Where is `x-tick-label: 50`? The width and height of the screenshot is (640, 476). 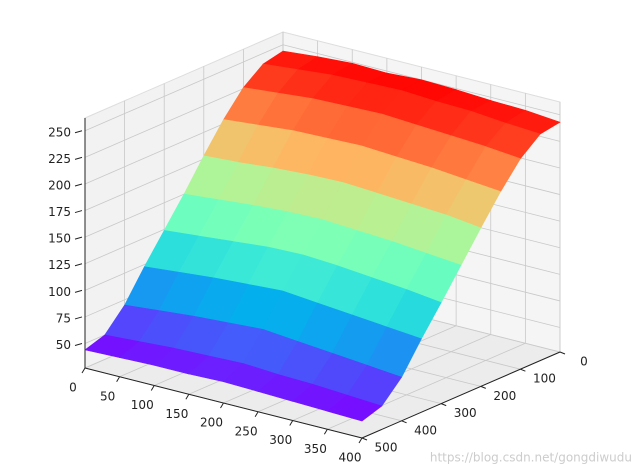
x-tick-label: 50 is located at coordinates (107, 396).